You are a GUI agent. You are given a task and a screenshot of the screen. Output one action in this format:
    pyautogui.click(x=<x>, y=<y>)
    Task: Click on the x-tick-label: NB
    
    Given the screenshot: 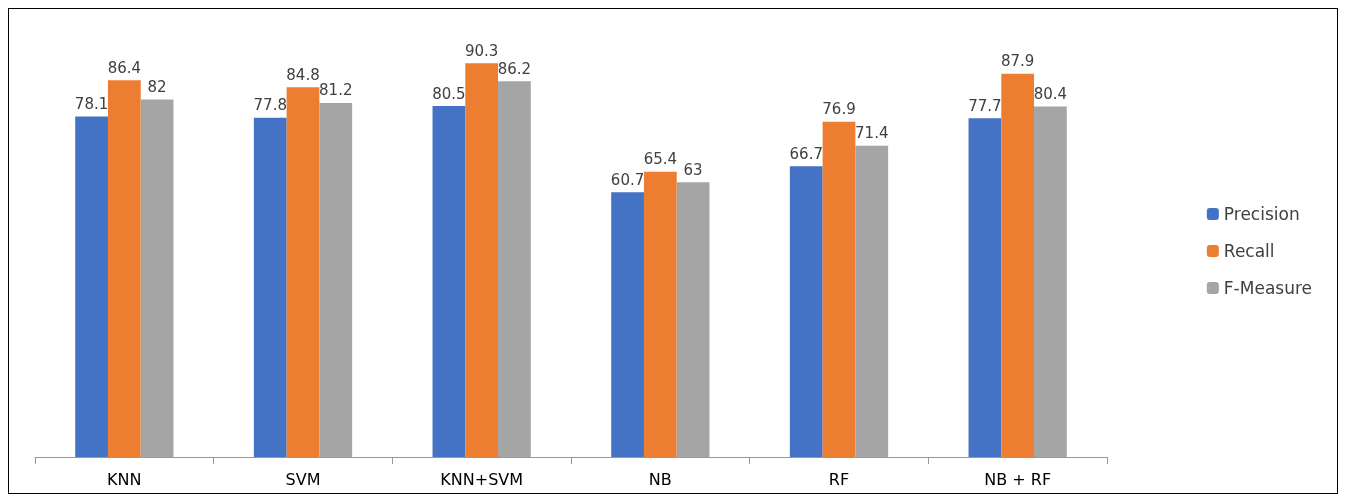 What is the action you would take?
    pyautogui.click(x=660, y=479)
    